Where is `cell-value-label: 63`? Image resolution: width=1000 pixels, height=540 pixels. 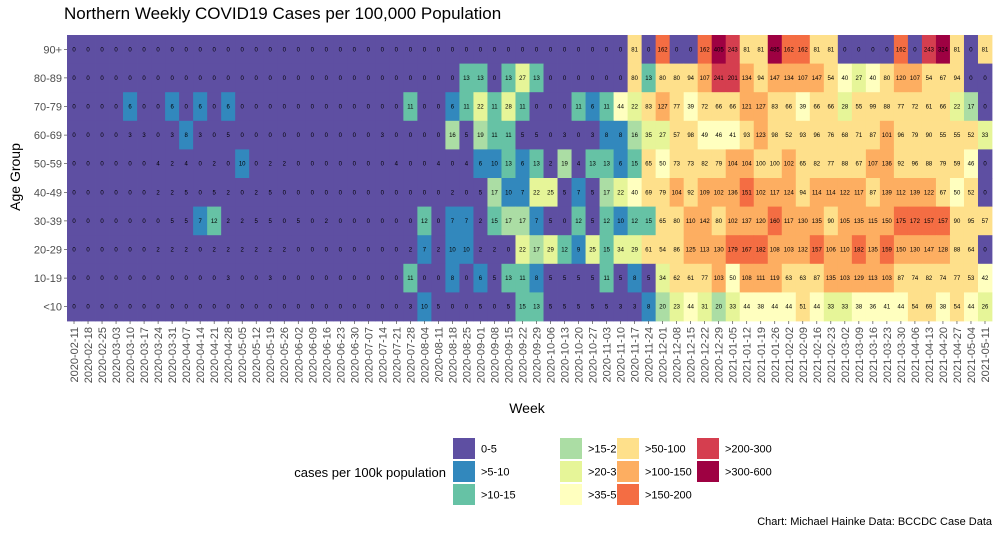
cell-value-label: 63 is located at coordinates (802, 279).